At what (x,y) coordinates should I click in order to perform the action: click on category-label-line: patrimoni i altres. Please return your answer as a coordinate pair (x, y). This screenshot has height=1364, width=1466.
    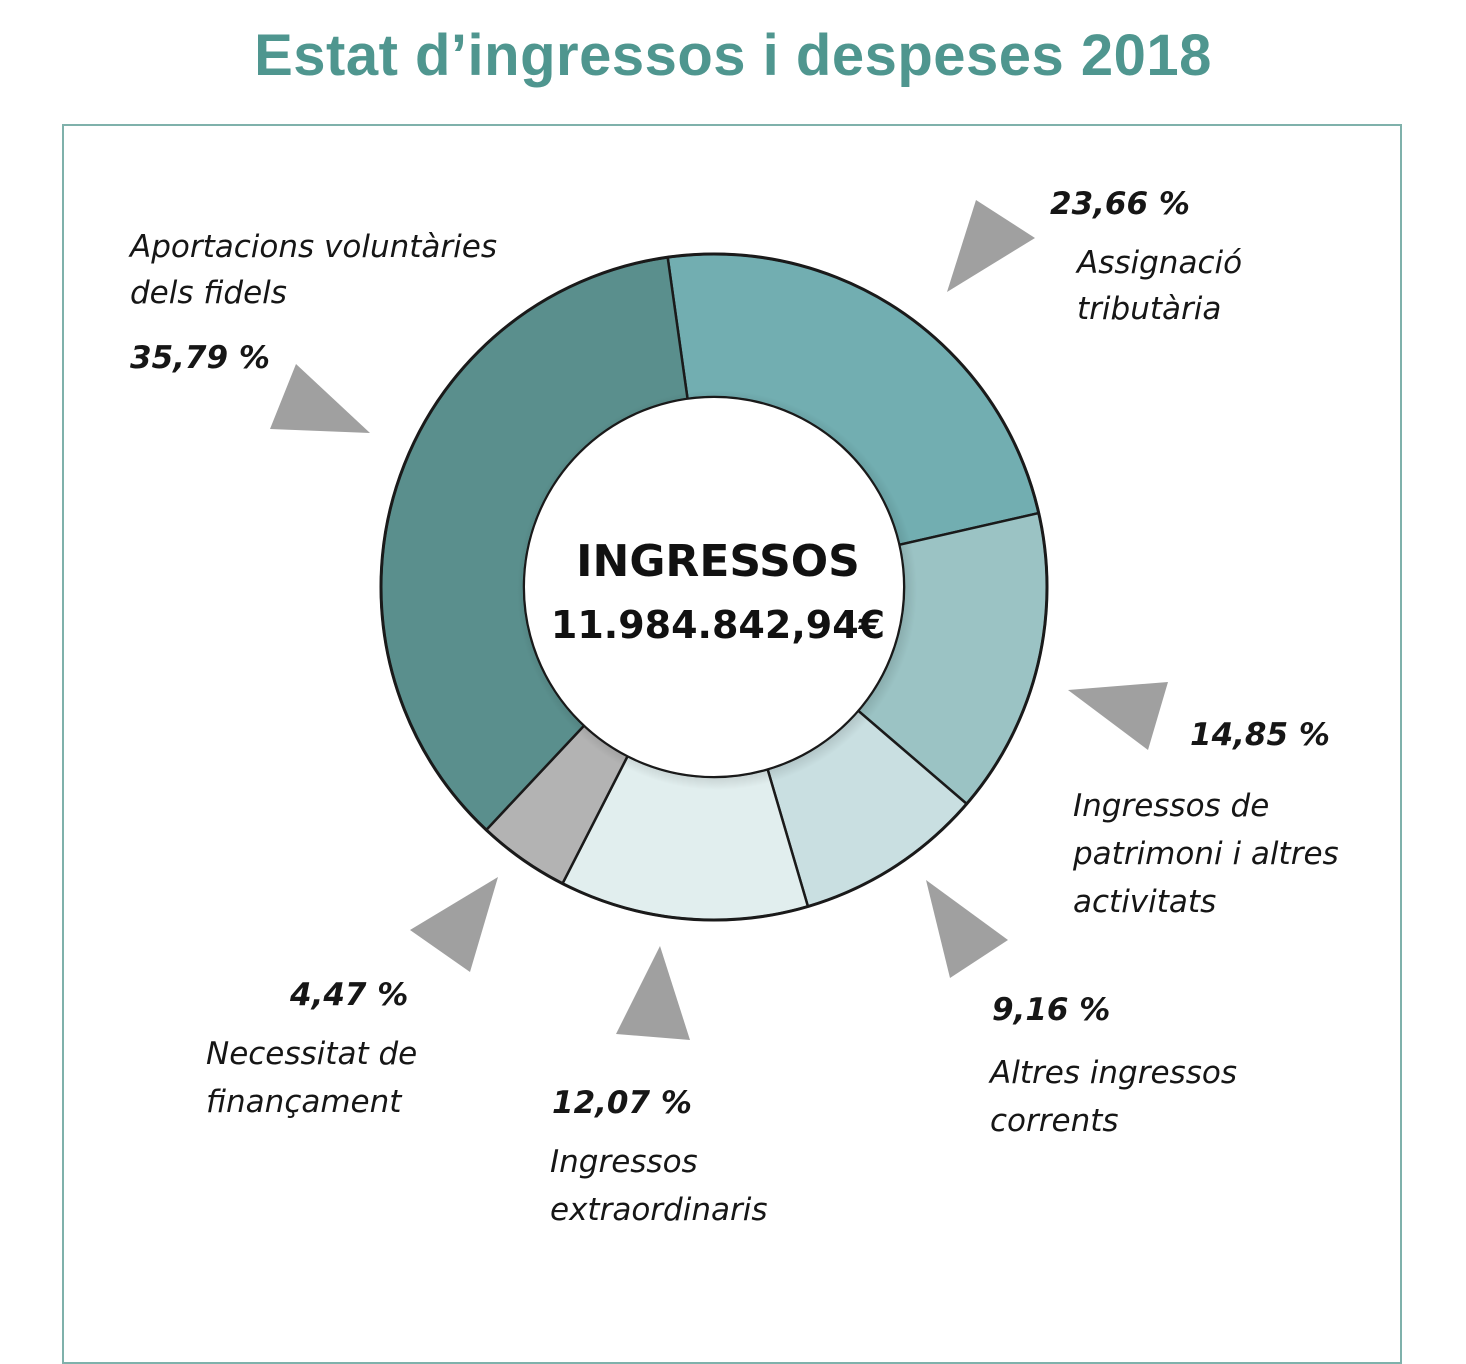
    Looking at the image, I should click on (1205, 854).